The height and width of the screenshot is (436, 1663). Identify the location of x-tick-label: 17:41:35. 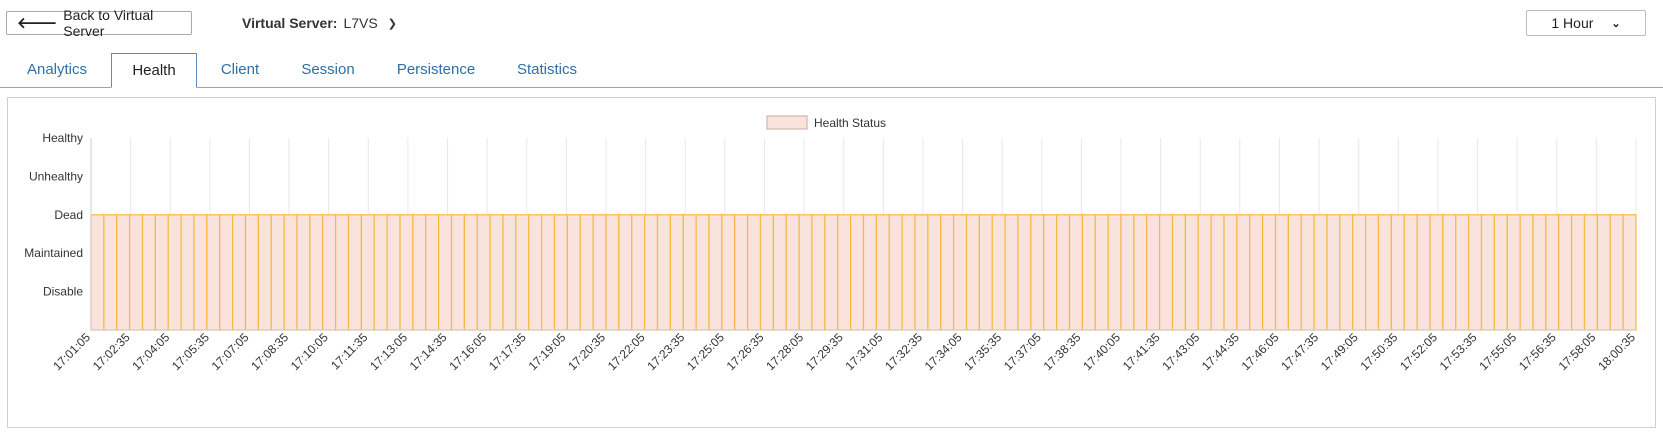
(1141, 351).